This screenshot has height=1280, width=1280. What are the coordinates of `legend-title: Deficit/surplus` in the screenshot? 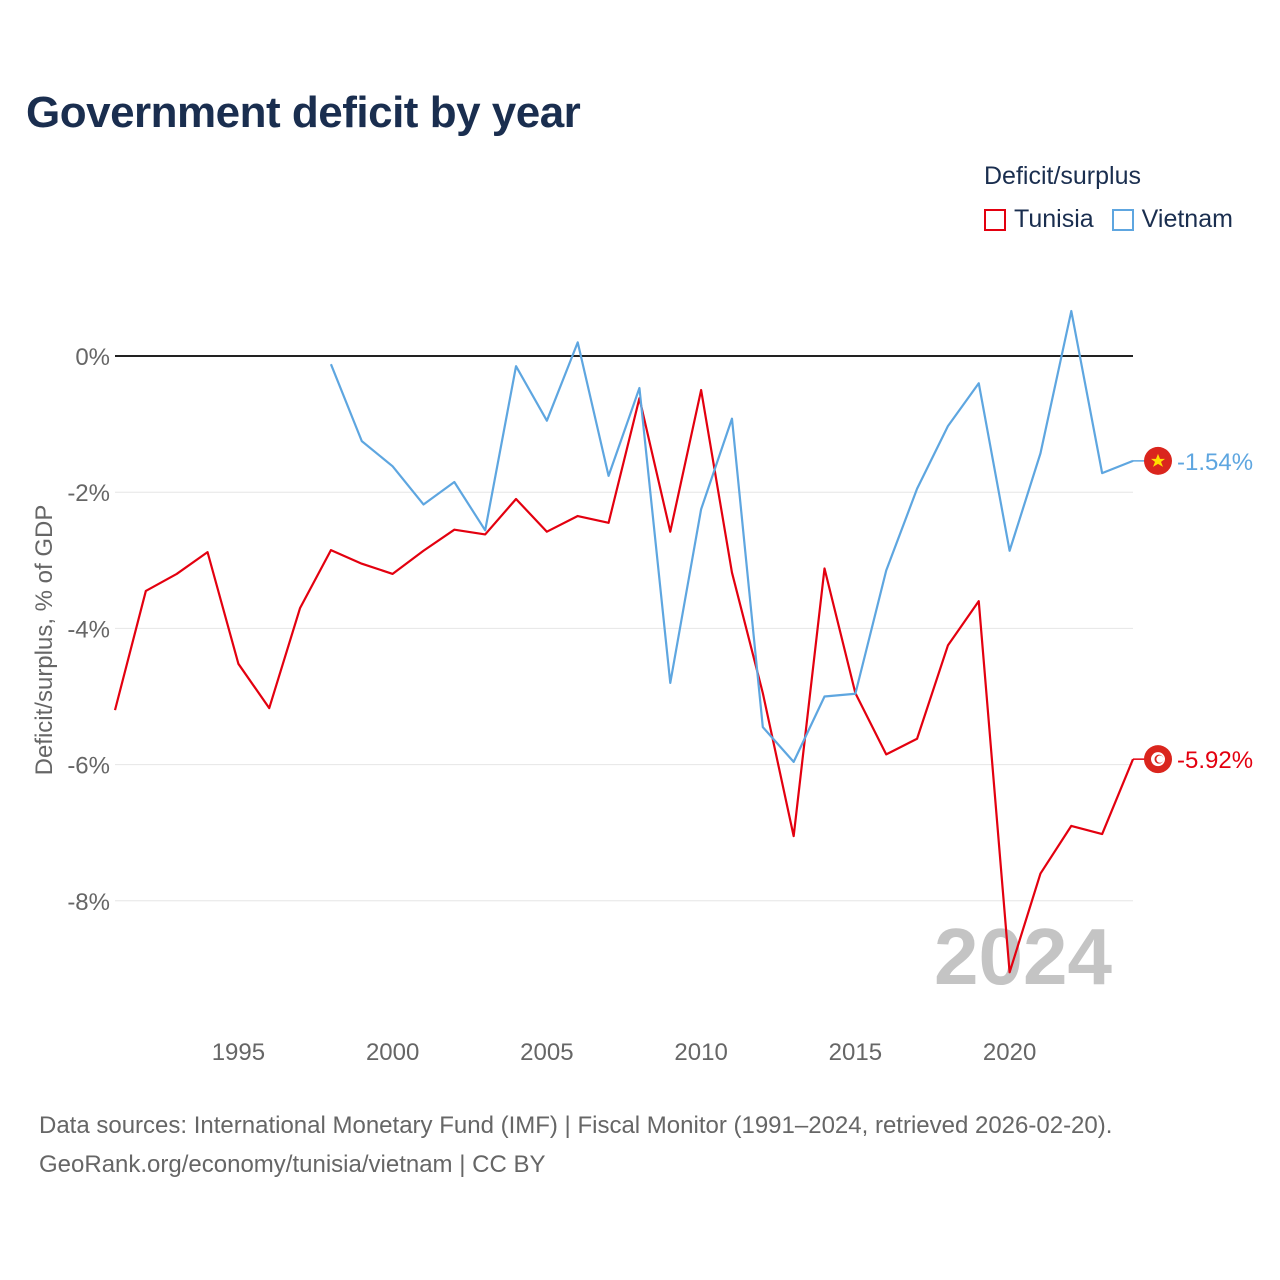 It's located at (1062, 176).